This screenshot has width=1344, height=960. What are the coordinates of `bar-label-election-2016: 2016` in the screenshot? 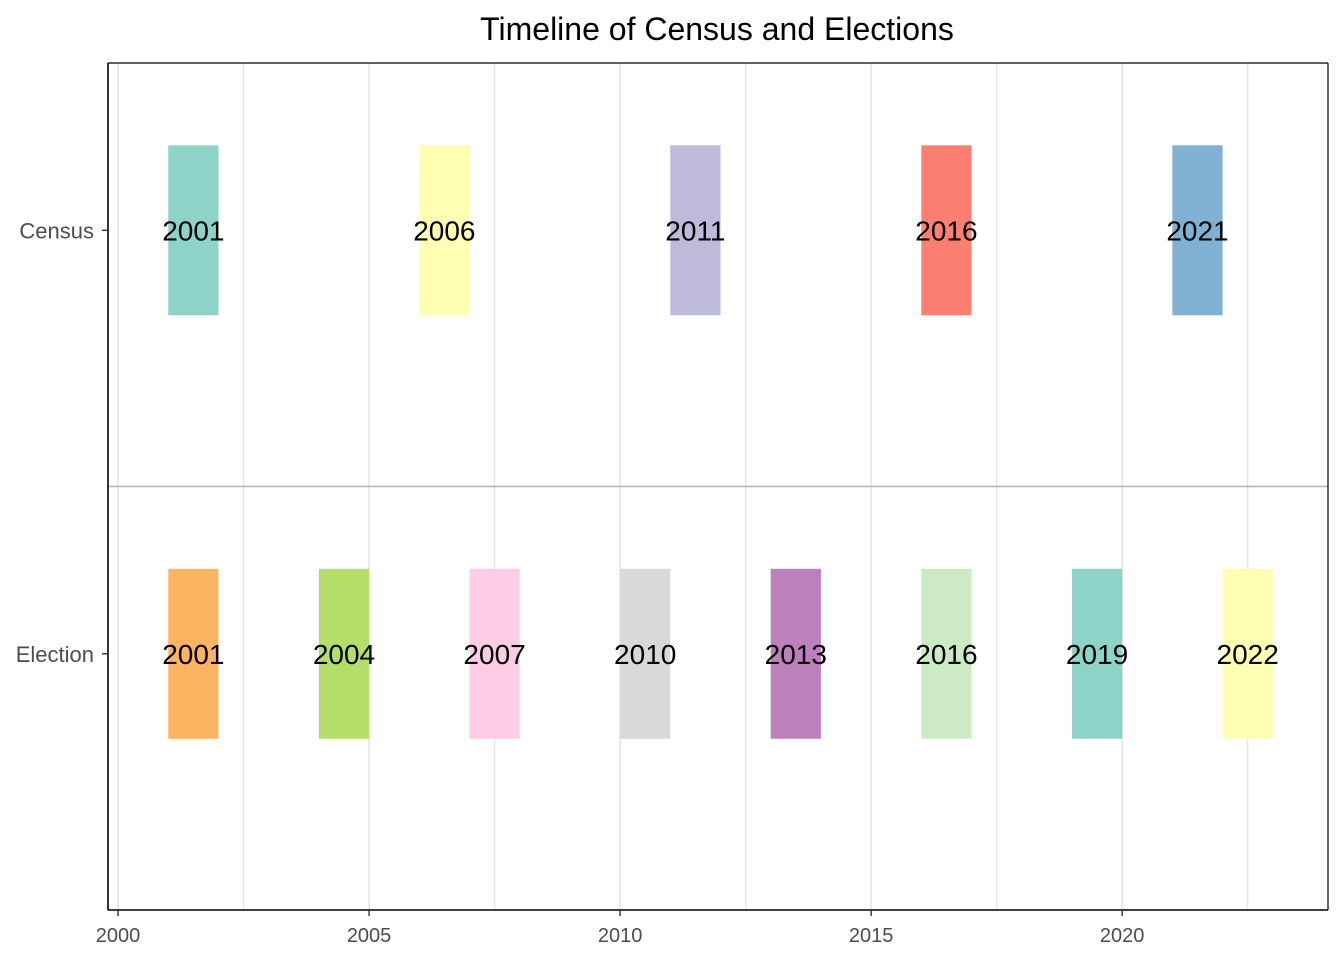 It's located at (946, 654).